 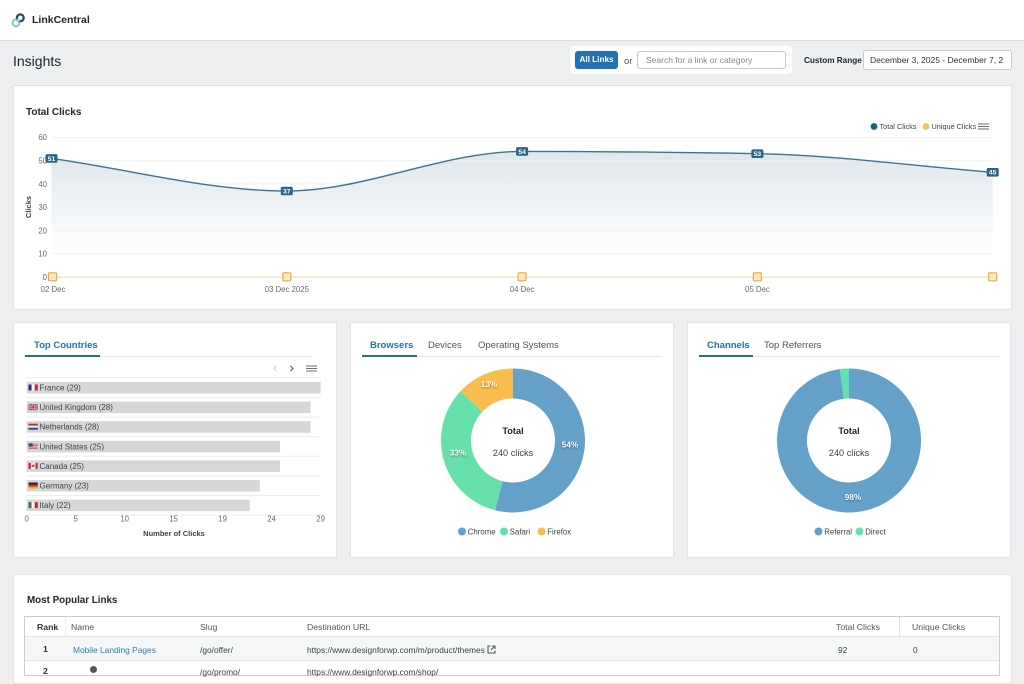 I want to click on svg-text: 03 Dec 2025, so click(x=287, y=289).